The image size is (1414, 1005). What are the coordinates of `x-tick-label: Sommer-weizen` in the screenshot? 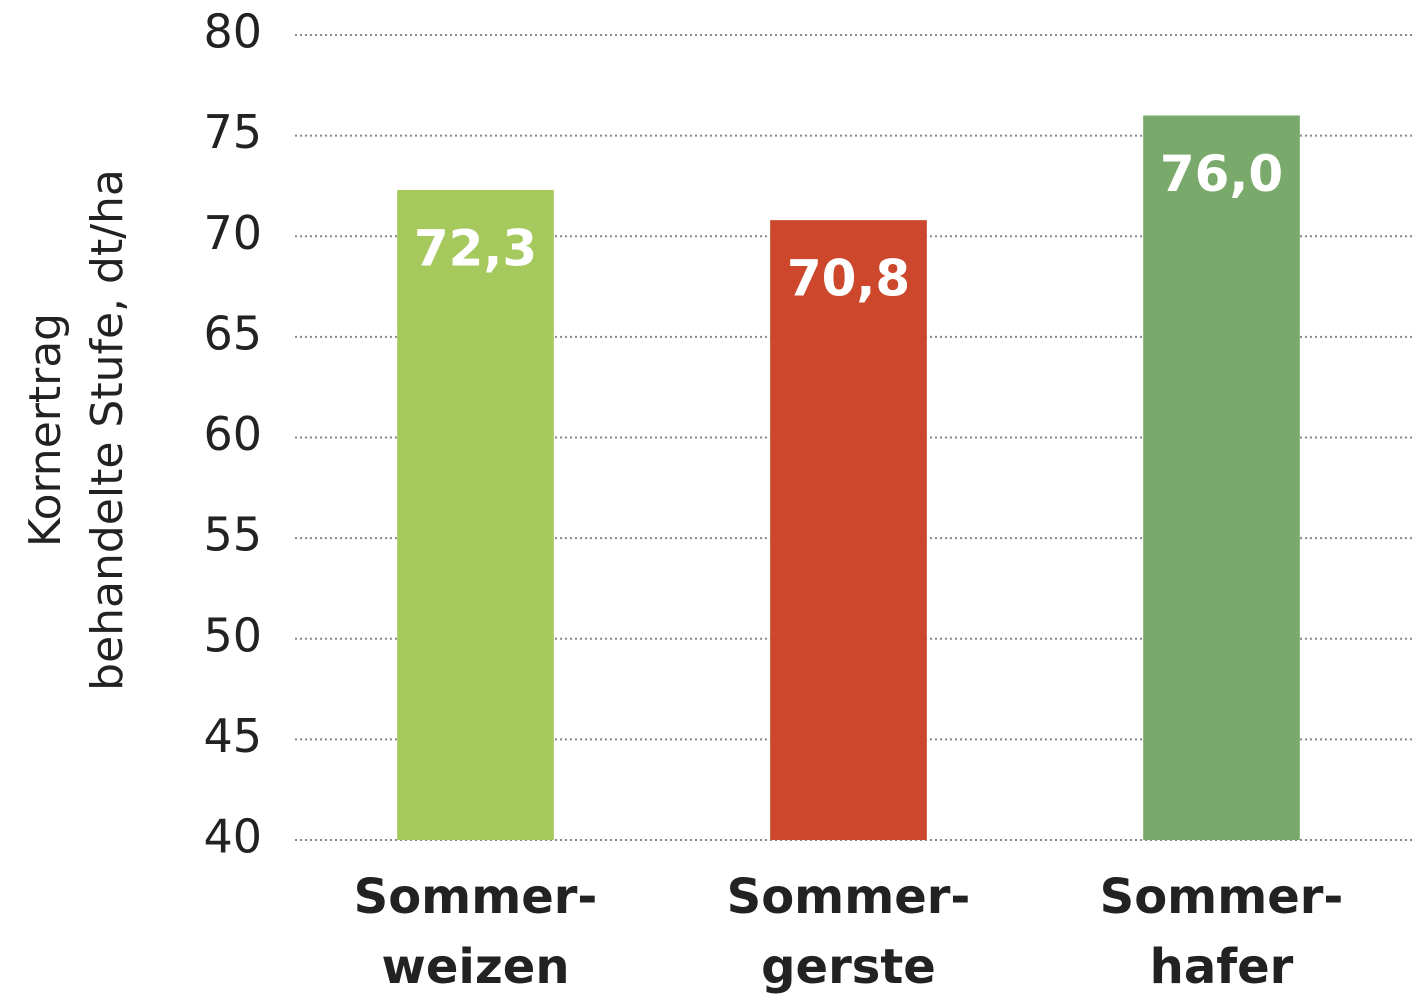 It's located at (476, 932).